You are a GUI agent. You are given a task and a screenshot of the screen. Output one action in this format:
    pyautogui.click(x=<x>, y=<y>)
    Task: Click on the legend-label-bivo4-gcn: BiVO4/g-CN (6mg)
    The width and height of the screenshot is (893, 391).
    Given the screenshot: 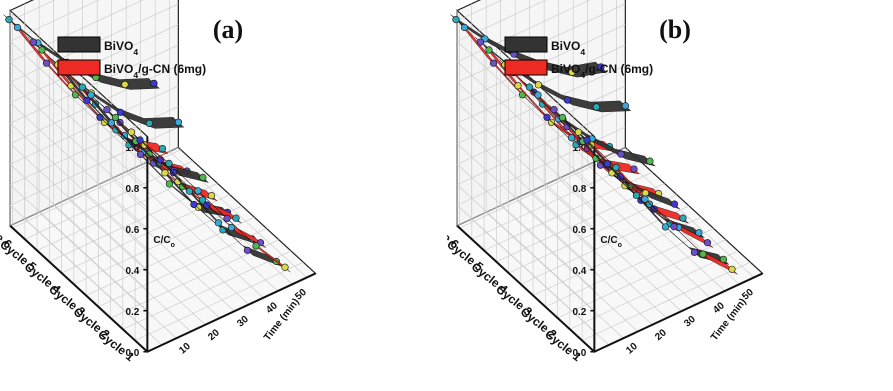 What is the action you would take?
    pyautogui.click(x=602, y=71)
    